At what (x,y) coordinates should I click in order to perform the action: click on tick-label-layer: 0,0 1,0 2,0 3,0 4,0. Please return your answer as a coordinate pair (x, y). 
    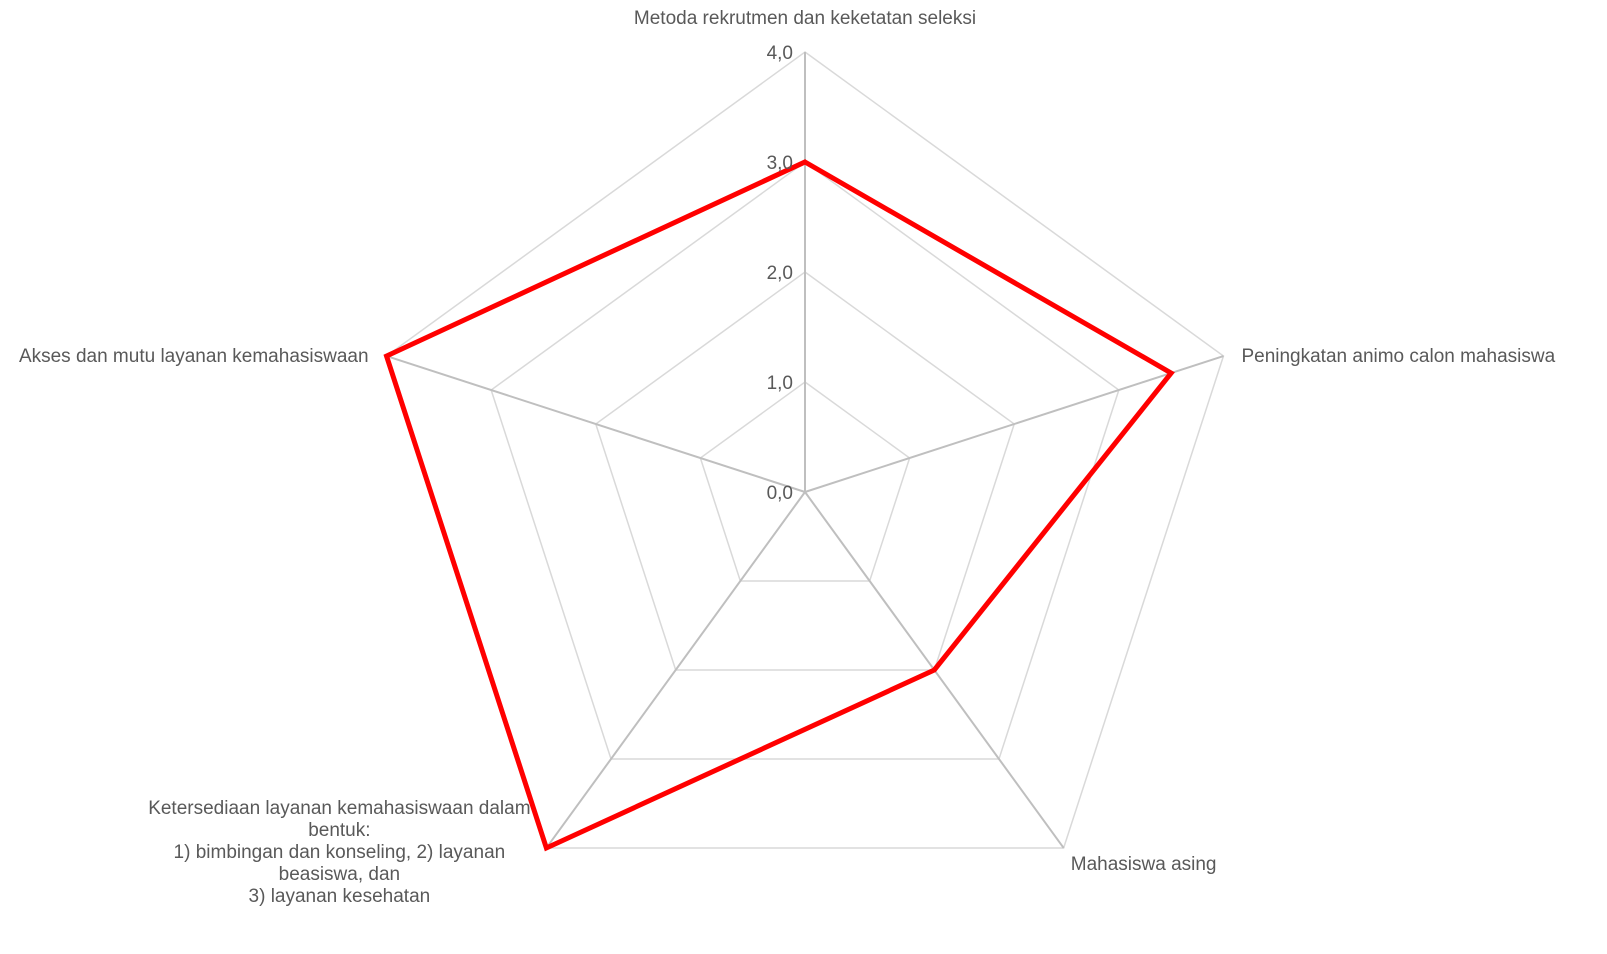
    Looking at the image, I should click on (780, 273).